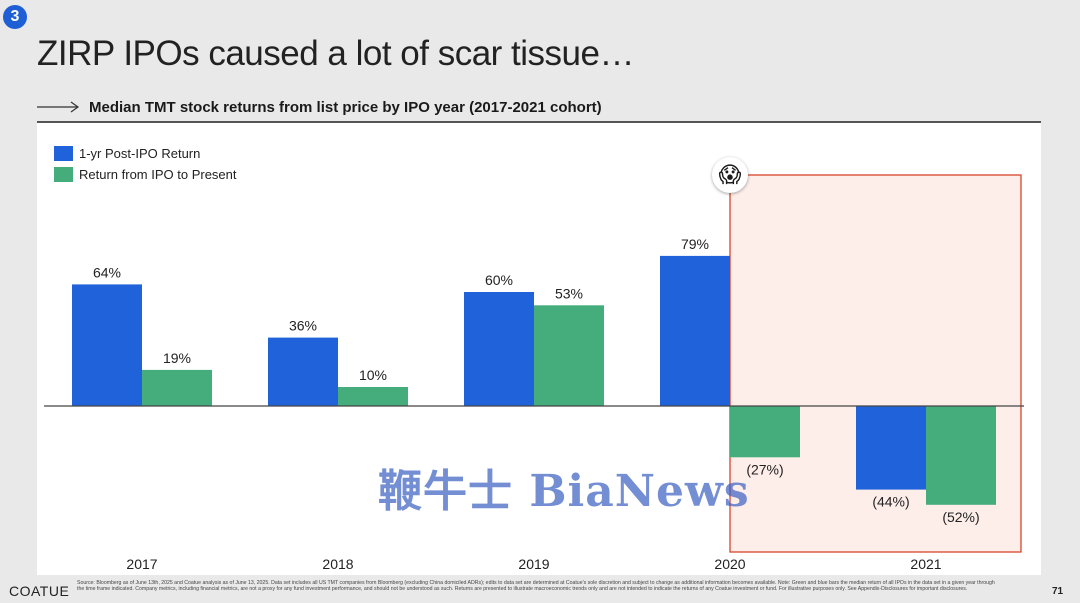  I want to click on x-tick-label-2018: 2018, so click(337, 564).